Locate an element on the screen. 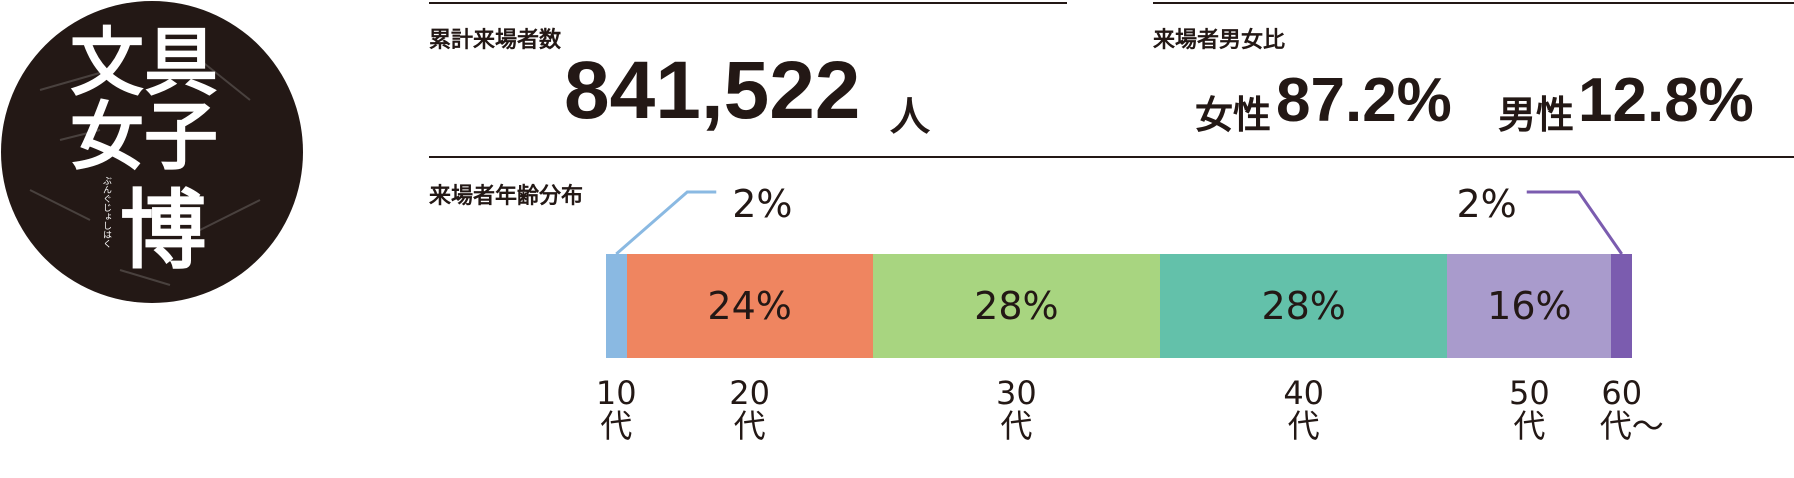 Image resolution: width=1794 pixels, height=478 pixels. section-title: 来場者男女比 is located at coordinates (1219, 40).